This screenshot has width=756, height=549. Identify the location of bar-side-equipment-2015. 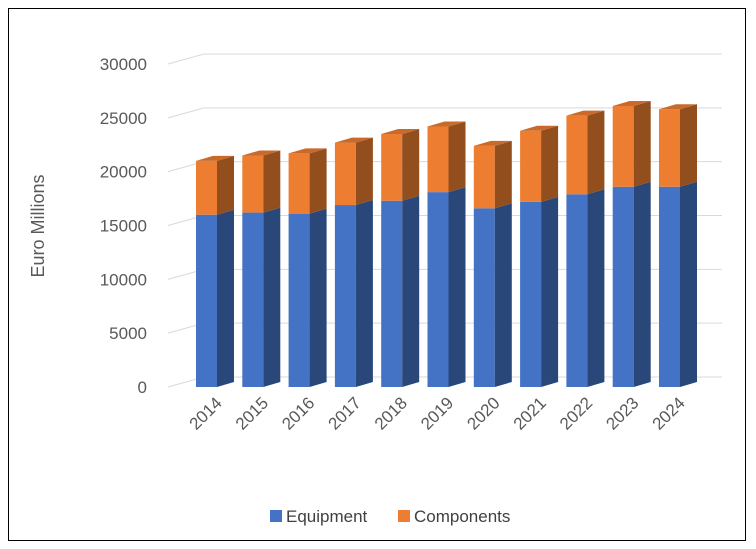
(272, 297).